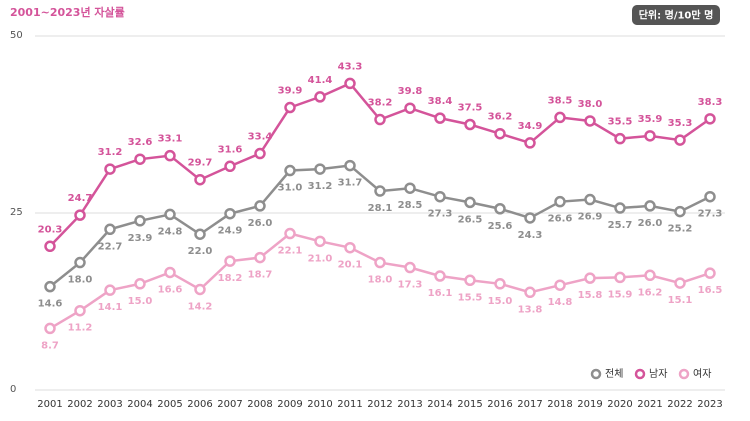 The height and width of the screenshot is (421, 750). What do you see at coordinates (702, 374) in the screenshot?
I see `legend-label: 여자` at bounding box center [702, 374].